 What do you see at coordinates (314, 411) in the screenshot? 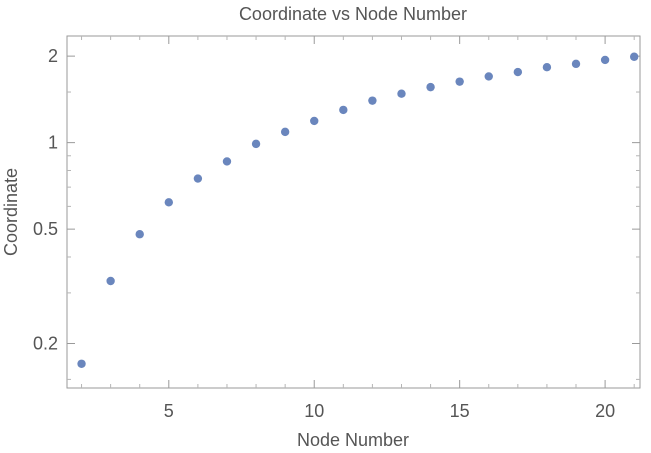
I see `x-tick-label: 10` at bounding box center [314, 411].